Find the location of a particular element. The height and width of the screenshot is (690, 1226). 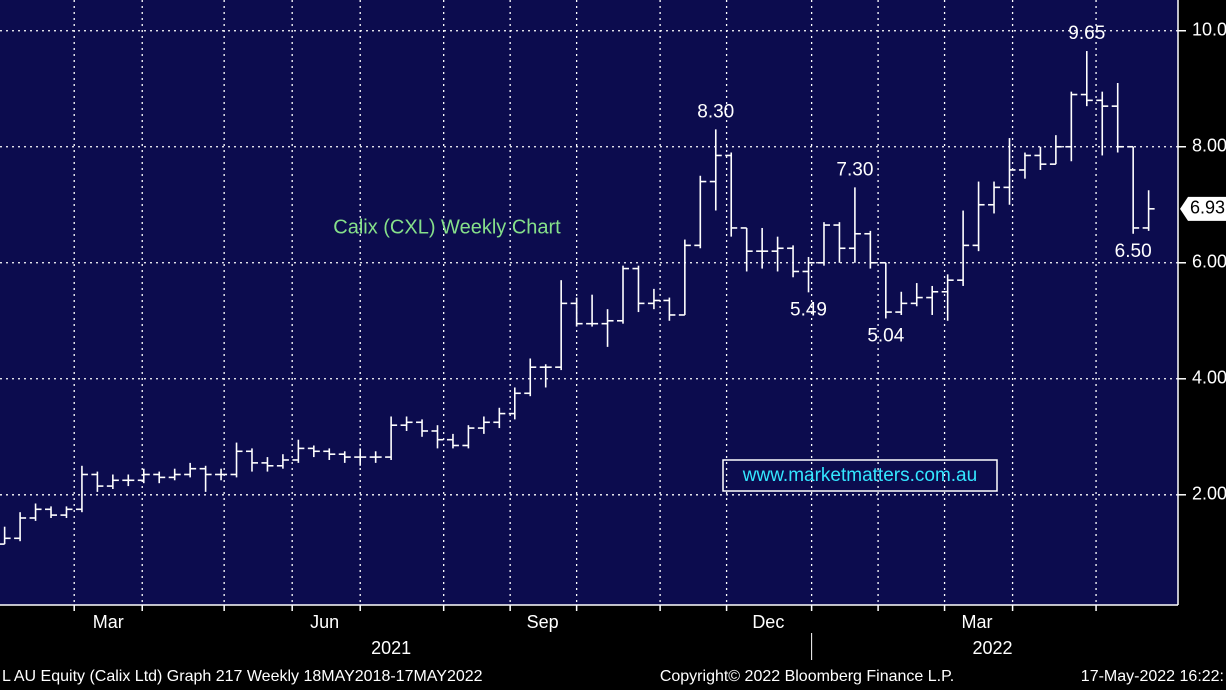

annotation: 8.30 is located at coordinates (715, 111).